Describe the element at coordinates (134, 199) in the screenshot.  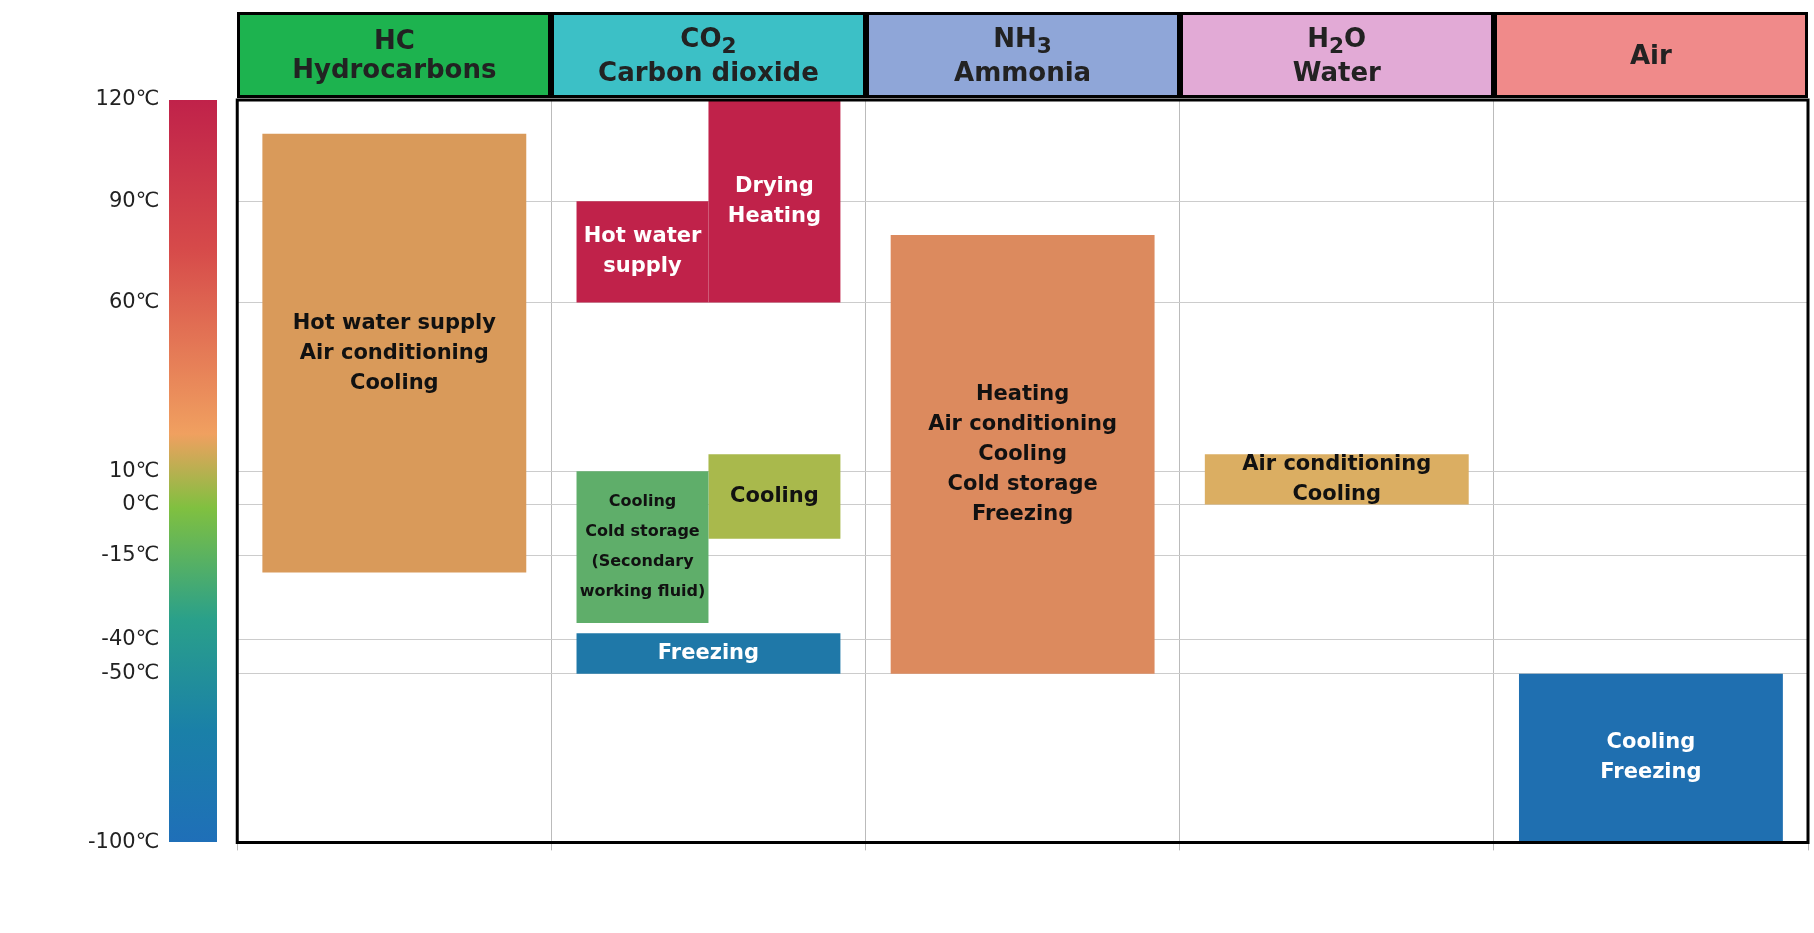
I see `y-tick-label: 90℃` at that location.